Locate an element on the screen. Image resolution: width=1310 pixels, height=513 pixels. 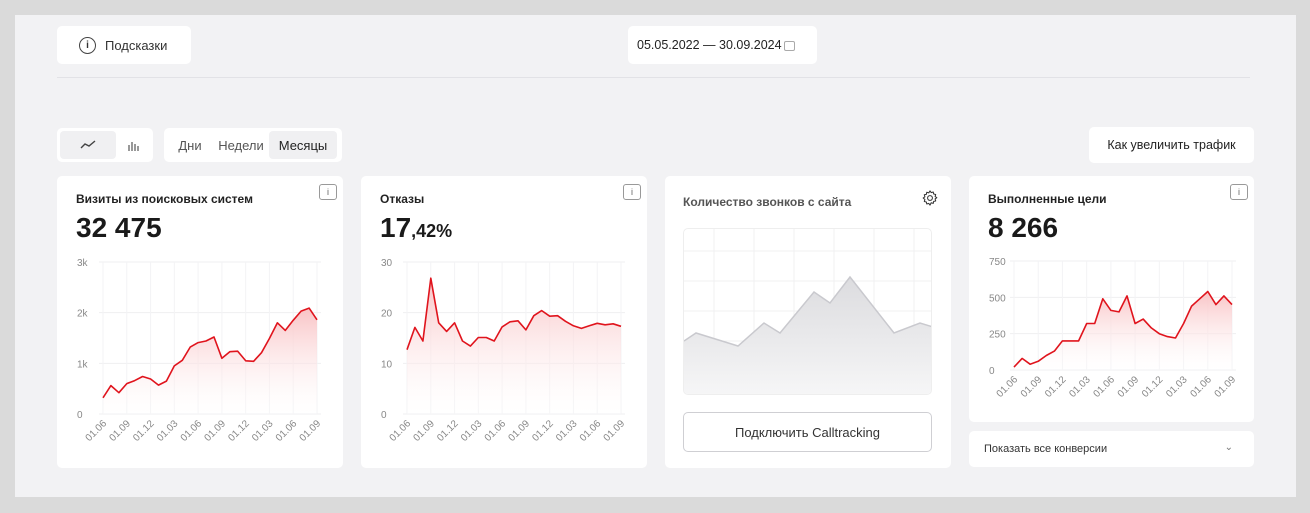
divider is located at coordinates (653, 77).